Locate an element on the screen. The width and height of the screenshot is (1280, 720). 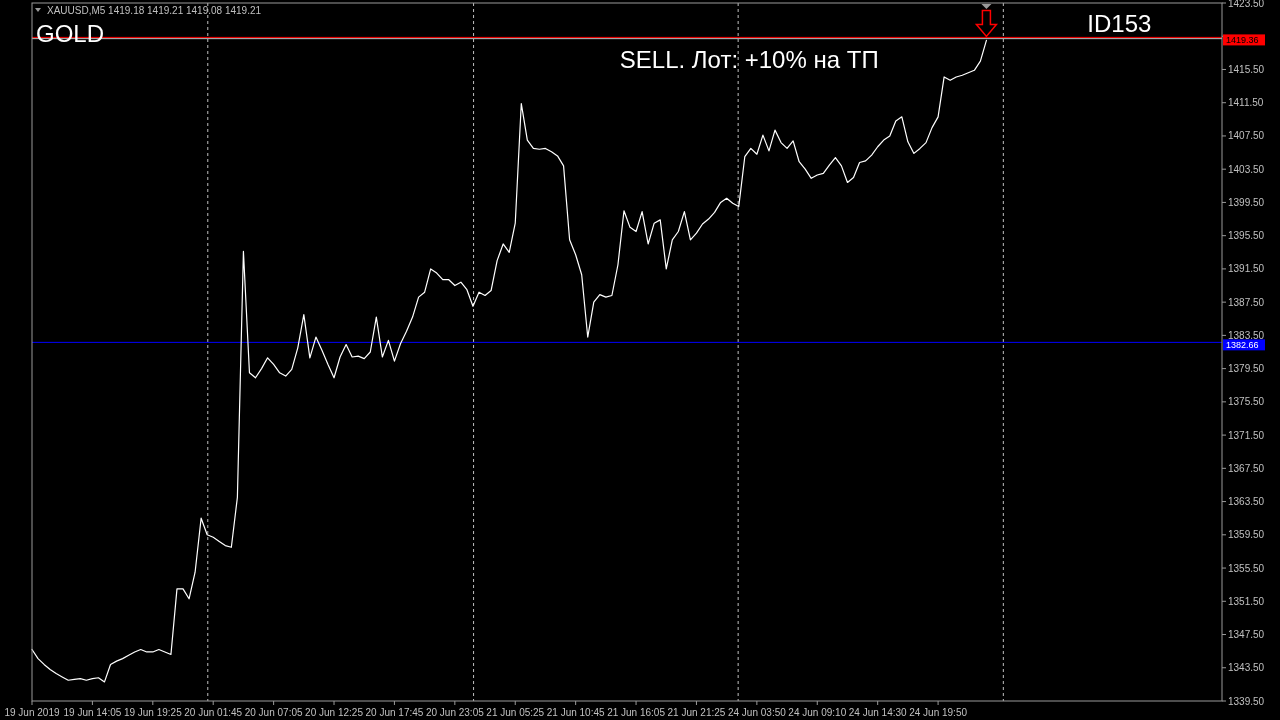
ref-line-label: 1382.66 is located at coordinates (1242, 345).